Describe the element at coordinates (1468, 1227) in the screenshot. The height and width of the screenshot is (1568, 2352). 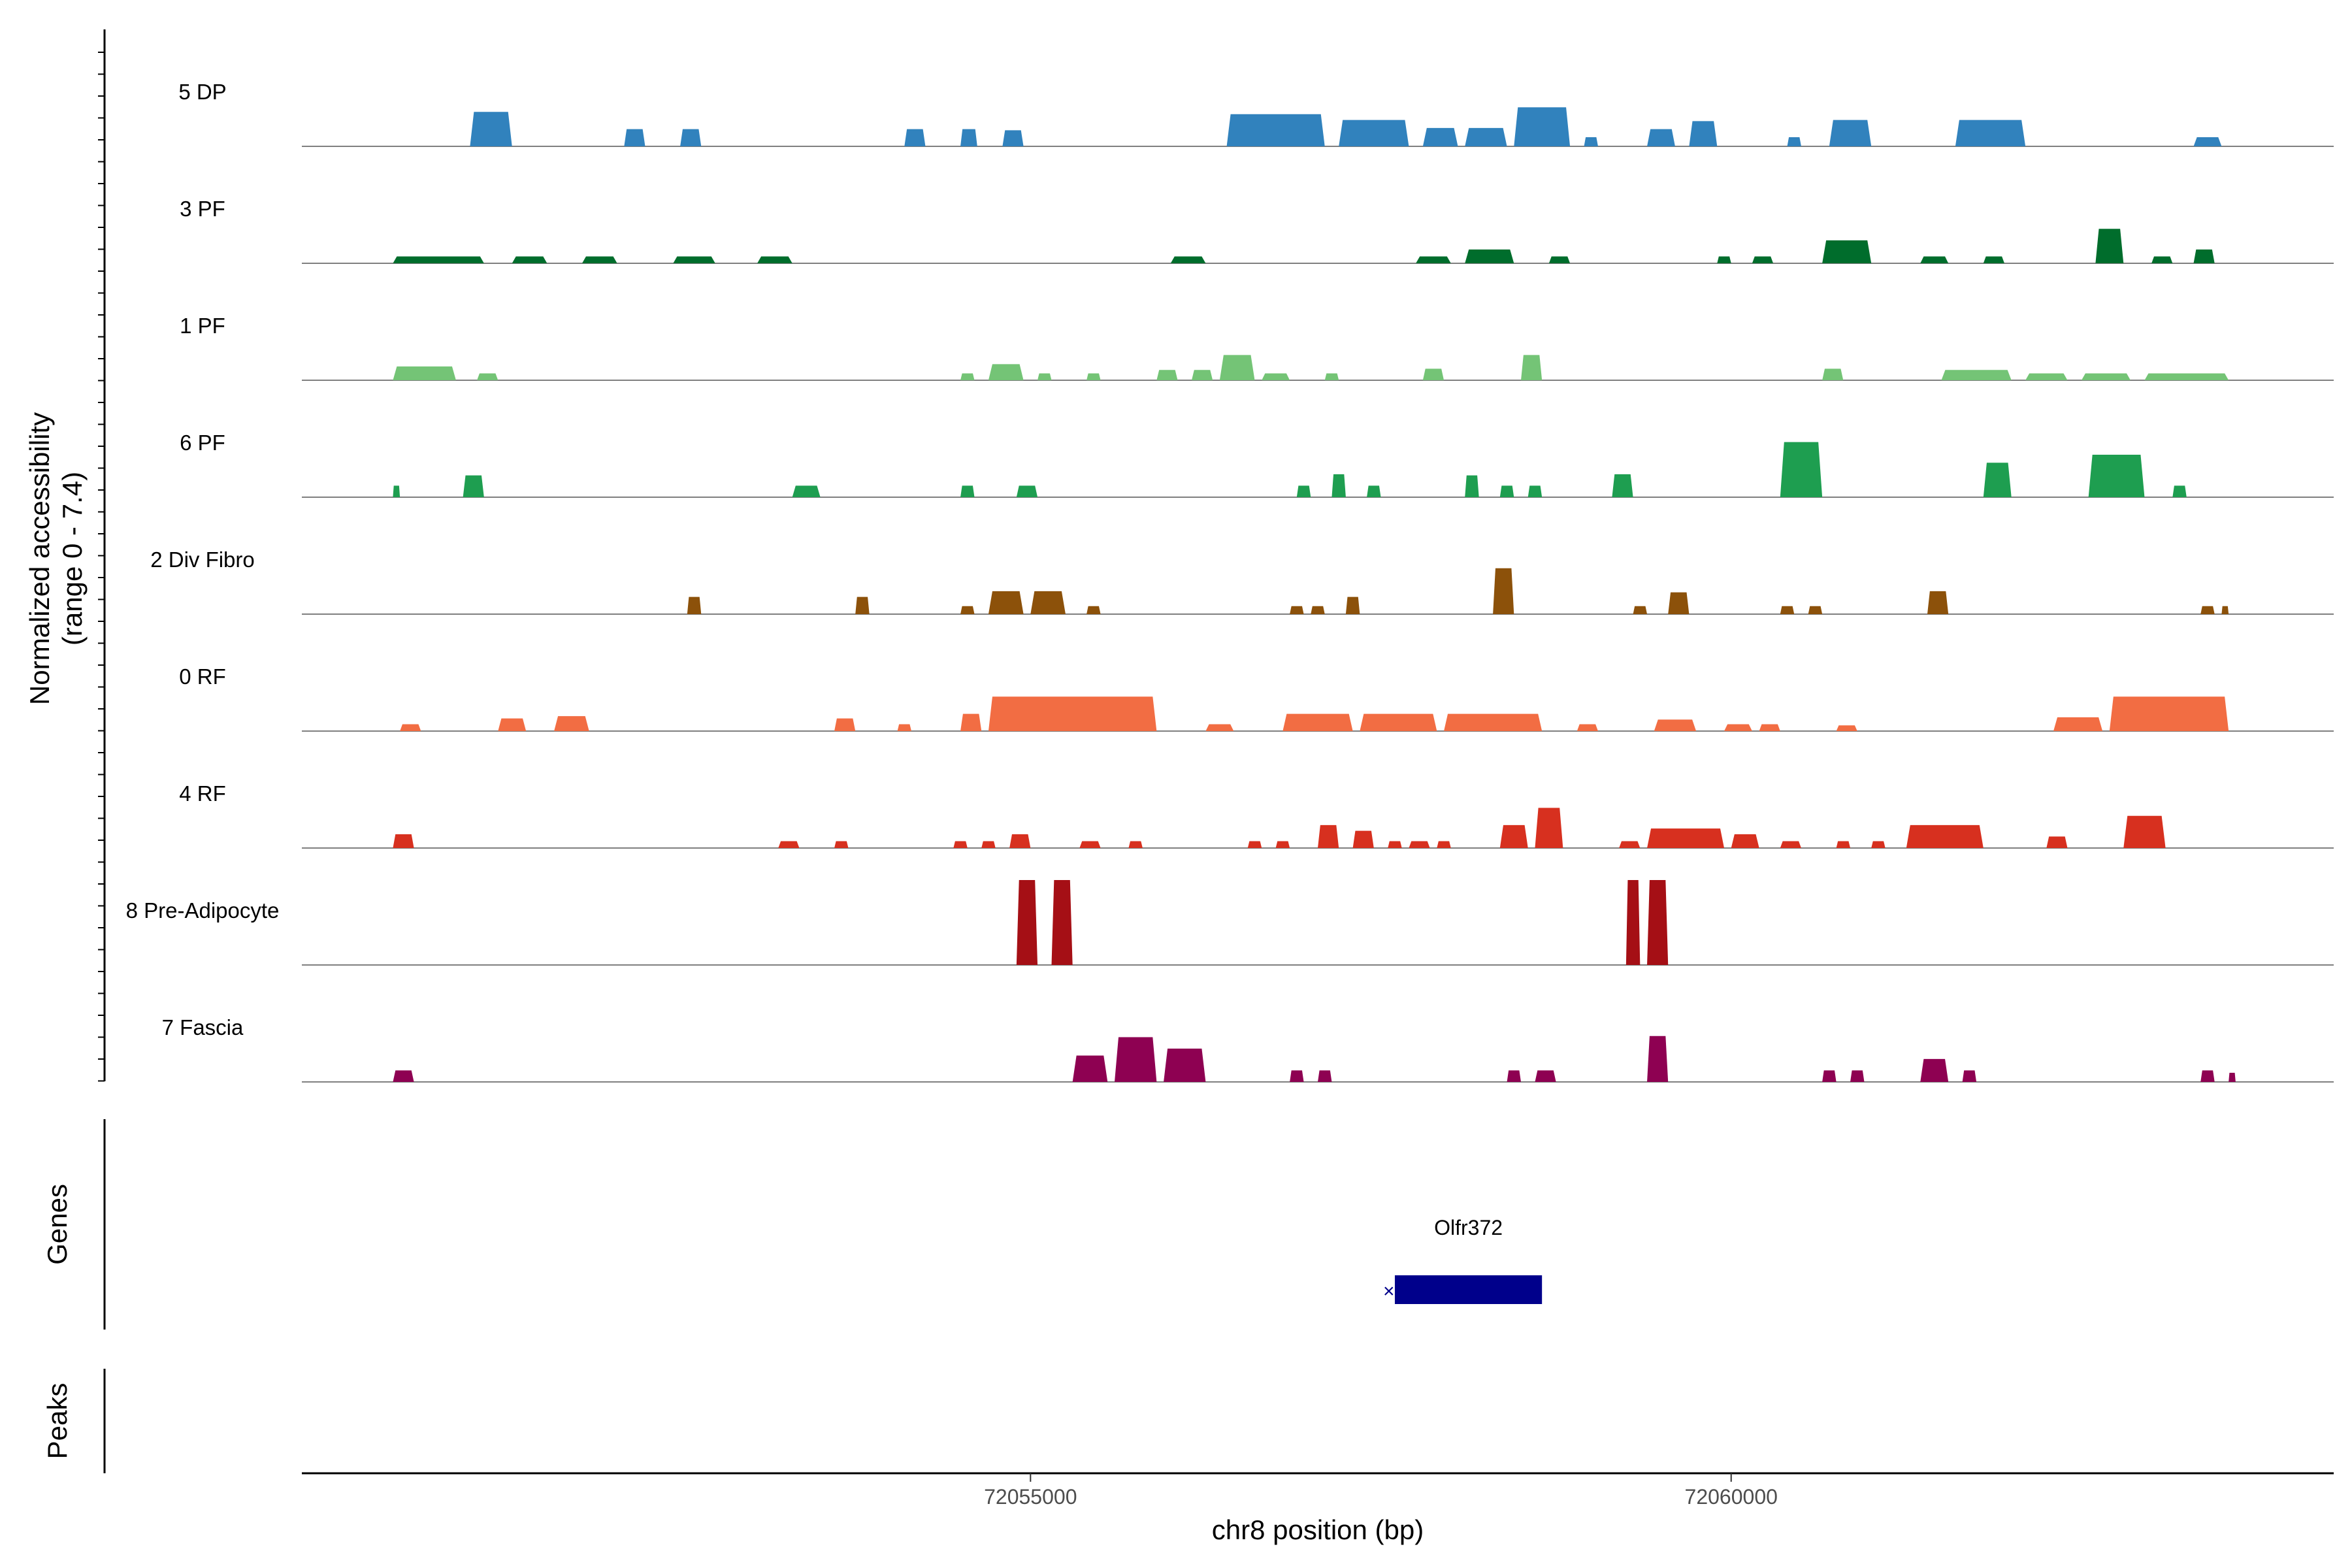
I see `gene-label: Olfr372` at that location.